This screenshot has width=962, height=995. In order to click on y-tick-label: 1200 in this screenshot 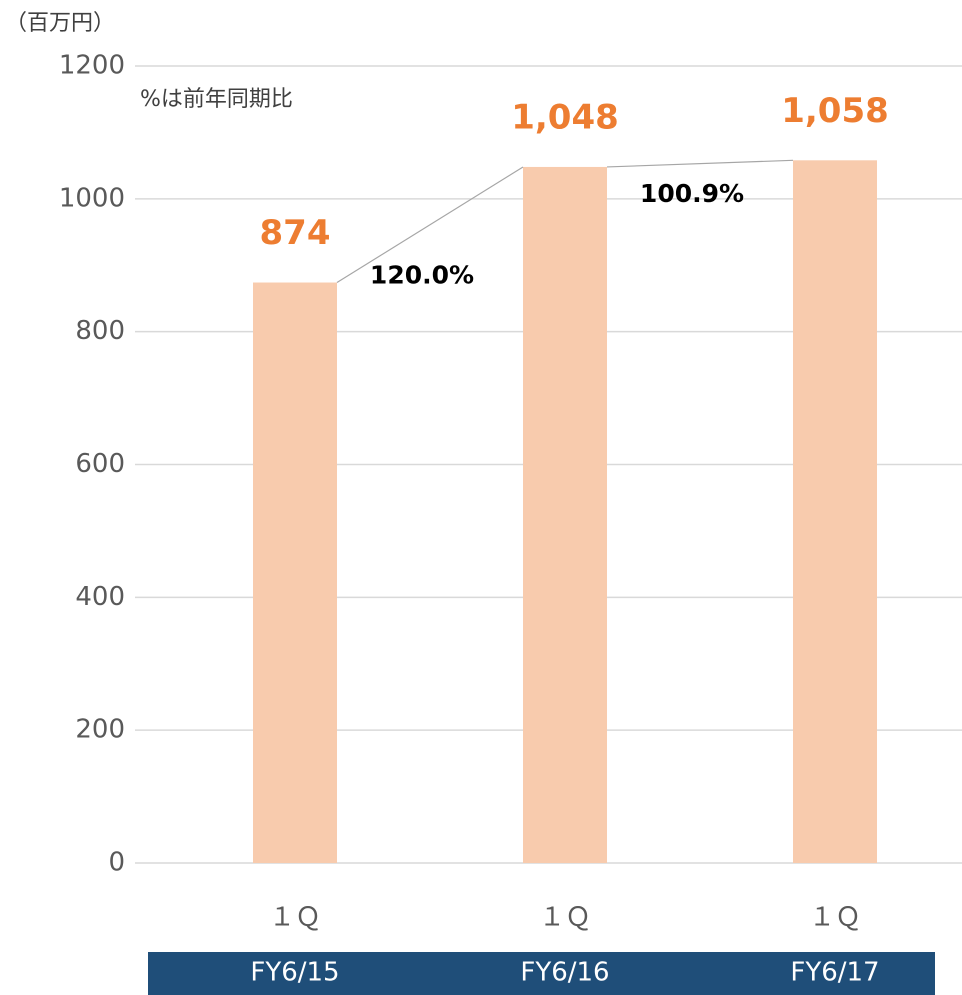, I will do `click(92, 66)`.